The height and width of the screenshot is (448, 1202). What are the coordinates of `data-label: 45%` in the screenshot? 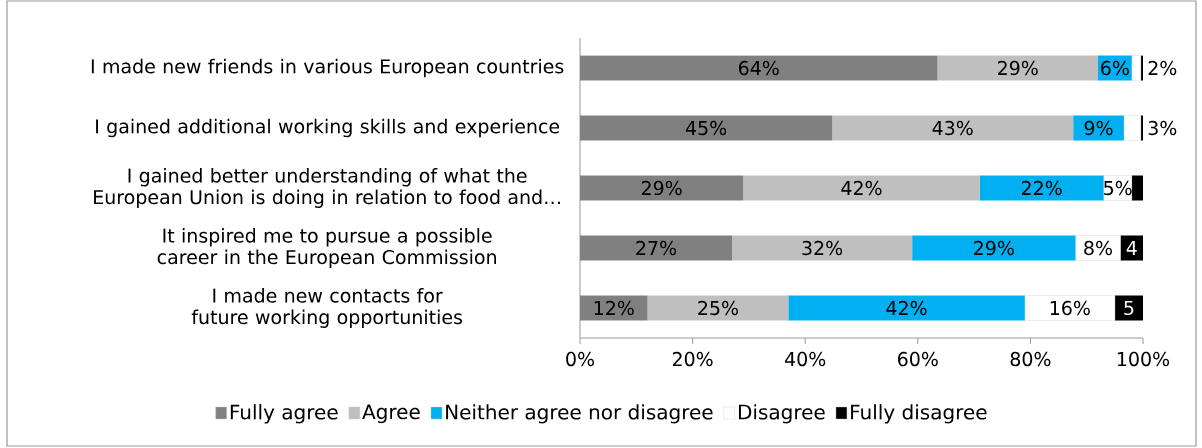 It's located at (706, 128).